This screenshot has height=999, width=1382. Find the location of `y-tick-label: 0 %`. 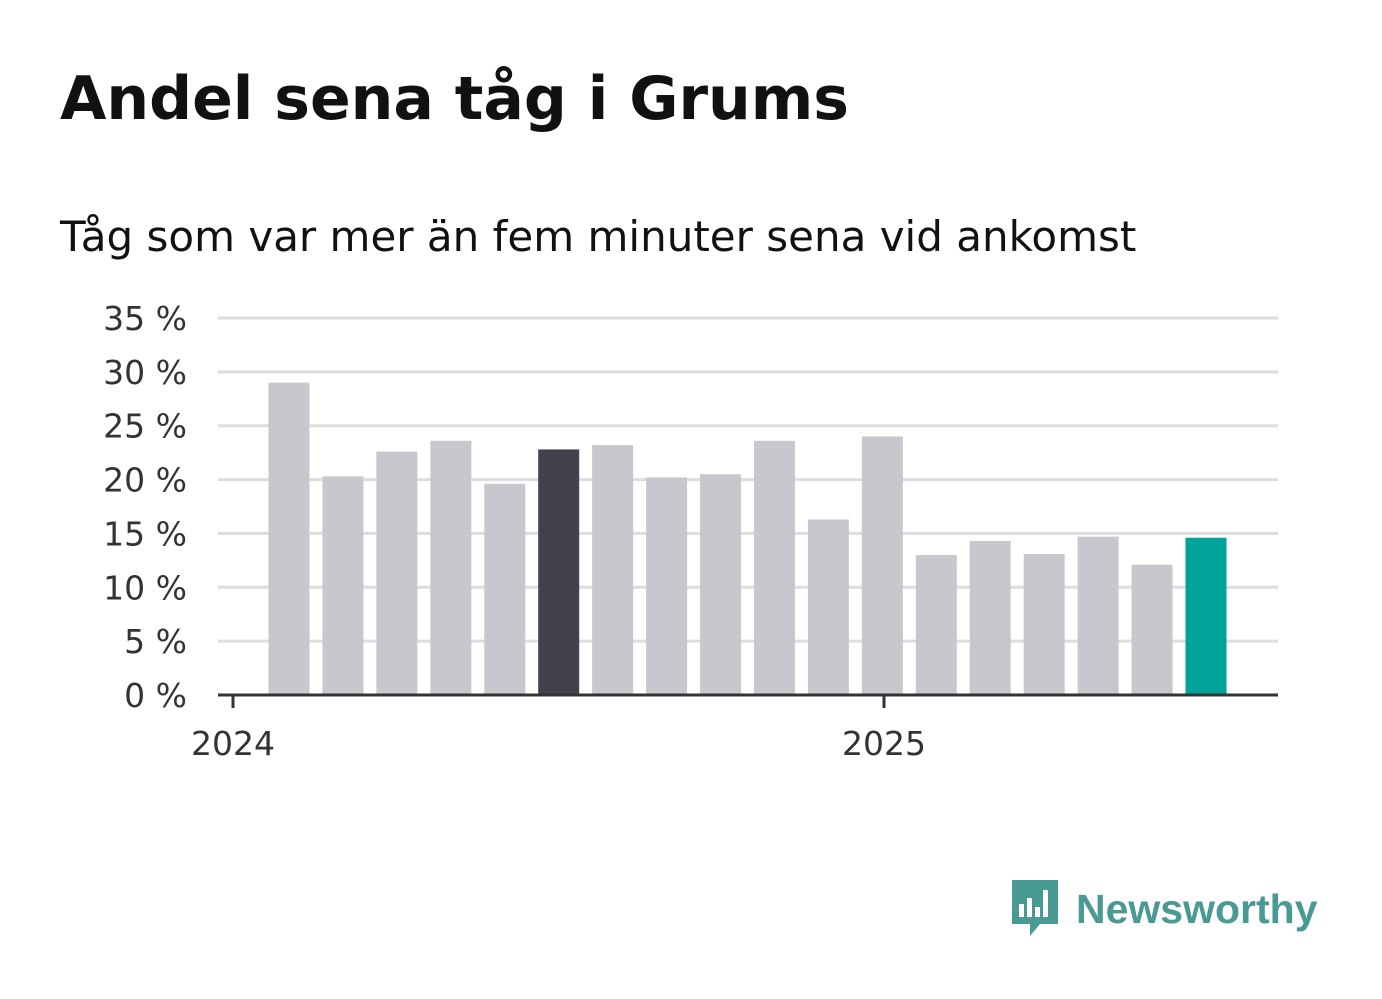

y-tick-label: 0 % is located at coordinates (155, 695).